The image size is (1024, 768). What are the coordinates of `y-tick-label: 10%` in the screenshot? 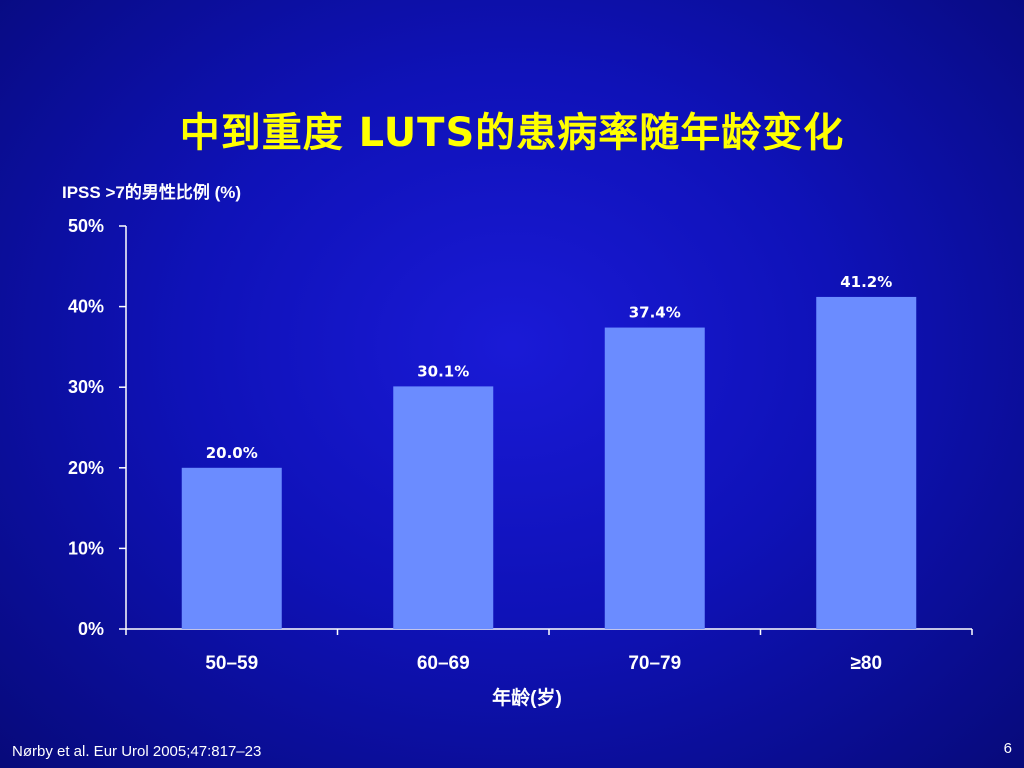 It's located at (86, 548).